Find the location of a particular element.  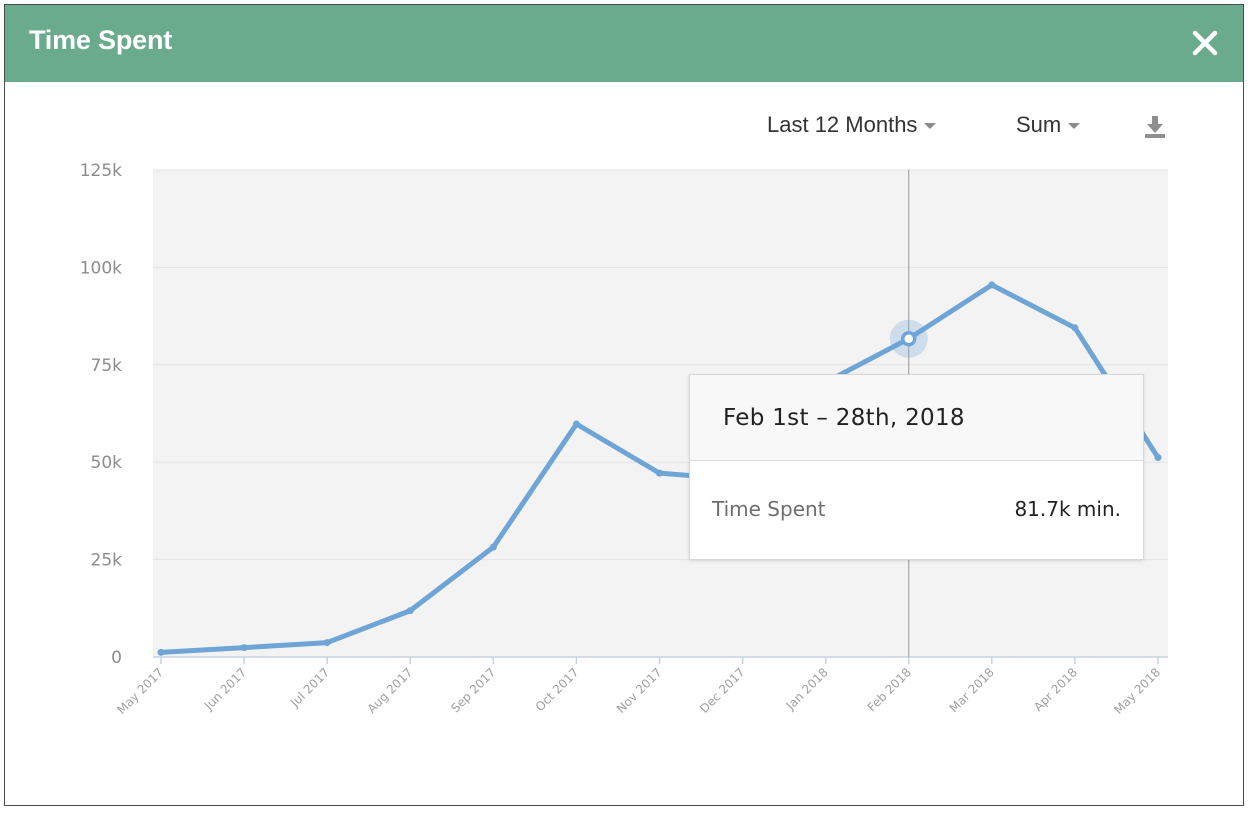

x-tick-label: Sep 2017 is located at coordinates (473, 690).